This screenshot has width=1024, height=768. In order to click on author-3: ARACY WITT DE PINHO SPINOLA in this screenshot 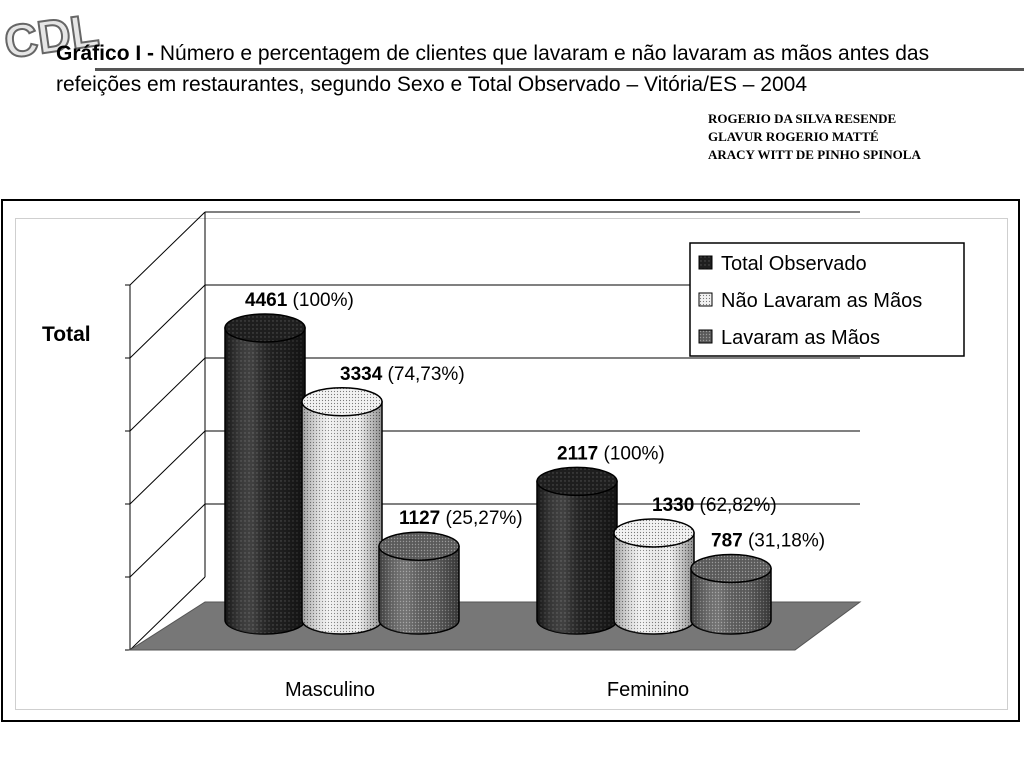, I will do `click(814, 154)`.